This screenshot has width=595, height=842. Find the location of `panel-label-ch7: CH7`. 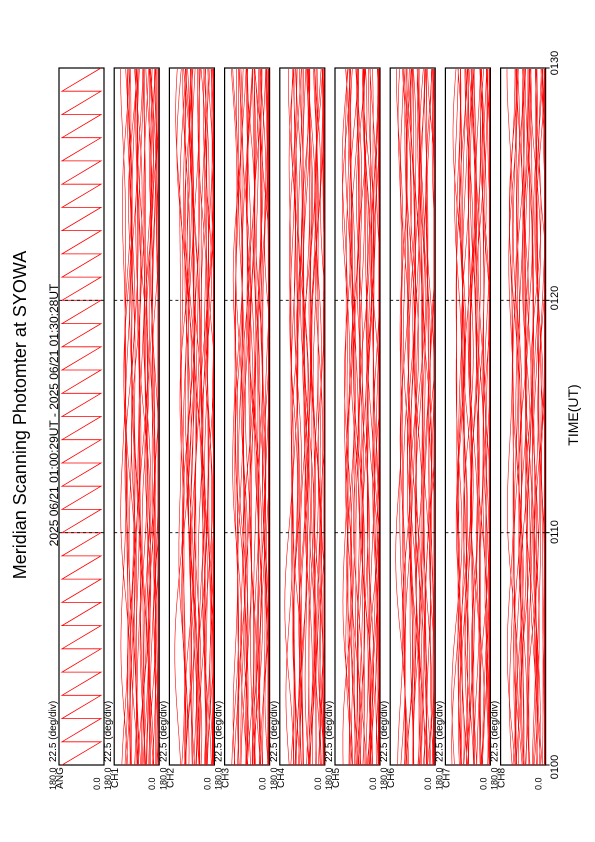

panel-label-ch7: CH7 is located at coordinates (446, 778).